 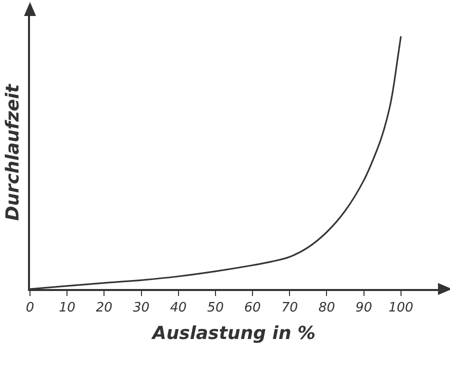 I want to click on x-axis-title: Auslastung in %, so click(x=233, y=333).